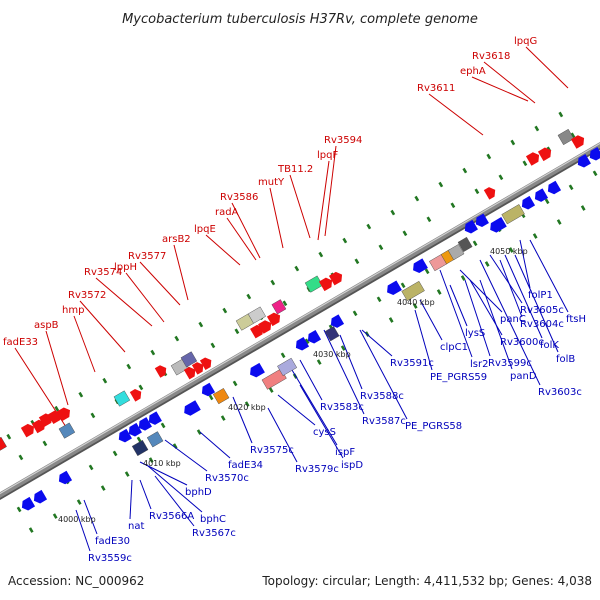 The width and height of the screenshot is (600, 600). I want to click on gene-label-bottom: panD, so click(523, 376).